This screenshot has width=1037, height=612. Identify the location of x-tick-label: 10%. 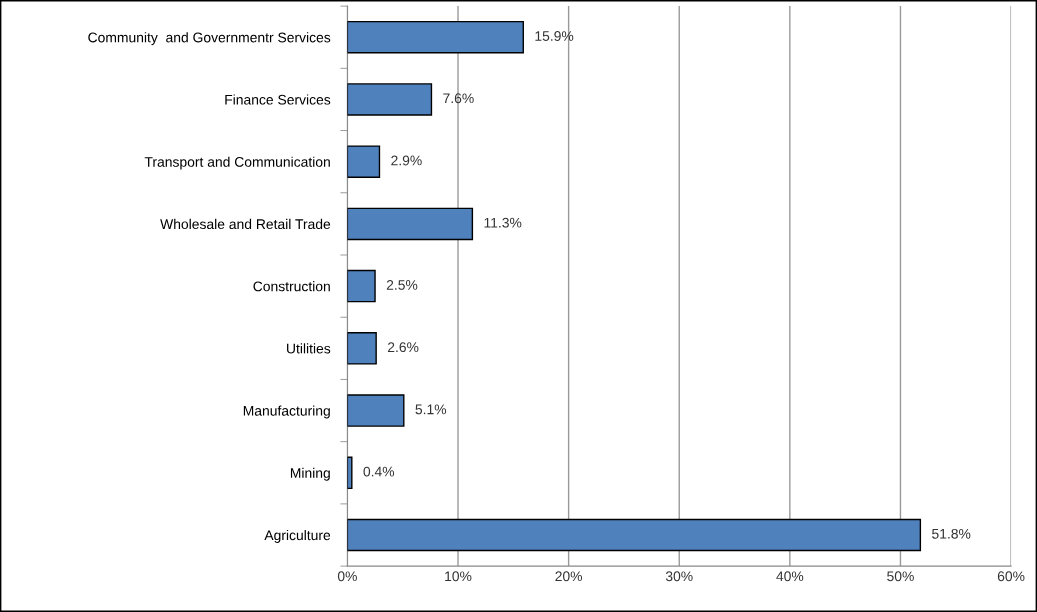
(458, 576).